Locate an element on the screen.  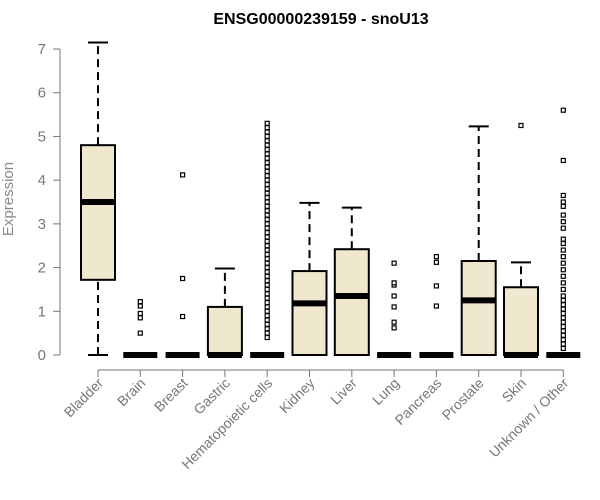
y-tick-label: 7 is located at coordinates (42, 49).